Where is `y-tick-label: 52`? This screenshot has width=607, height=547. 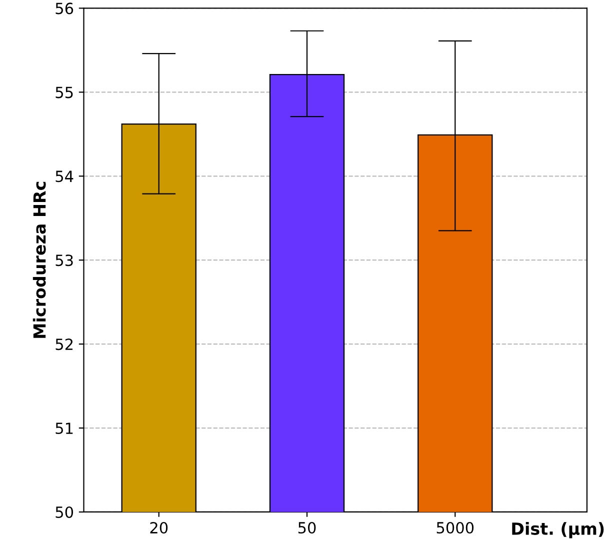
y-tick-label: 52 is located at coordinates (64, 344).